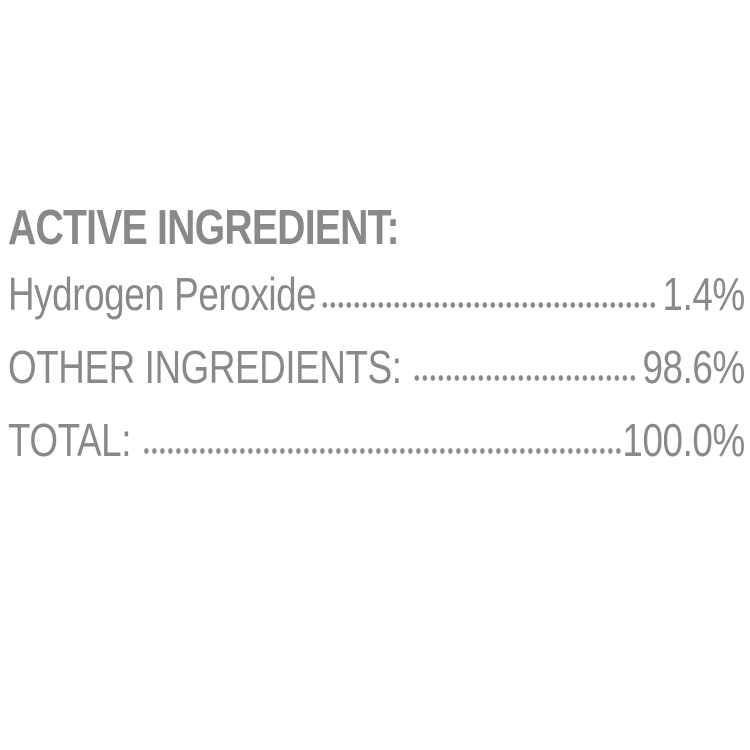 This screenshot has height=750, width=750. I want to click on ingredient-percentage: 100.0%, so click(683, 440).